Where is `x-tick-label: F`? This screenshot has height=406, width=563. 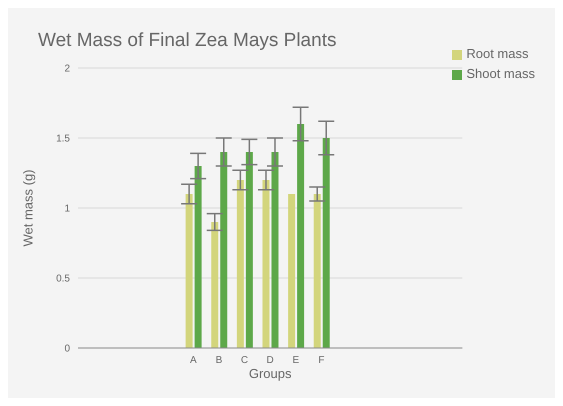 x-tick-label: F is located at coordinates (321, 360).